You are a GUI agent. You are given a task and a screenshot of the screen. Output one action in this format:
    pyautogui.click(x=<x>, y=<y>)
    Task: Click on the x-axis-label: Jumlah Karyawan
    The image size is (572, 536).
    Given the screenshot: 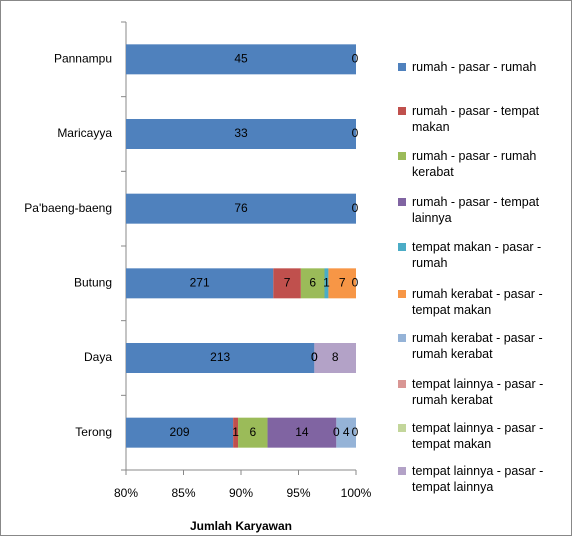 What is the action you would take?
    pyautogui.click(x=241, y=526)
    